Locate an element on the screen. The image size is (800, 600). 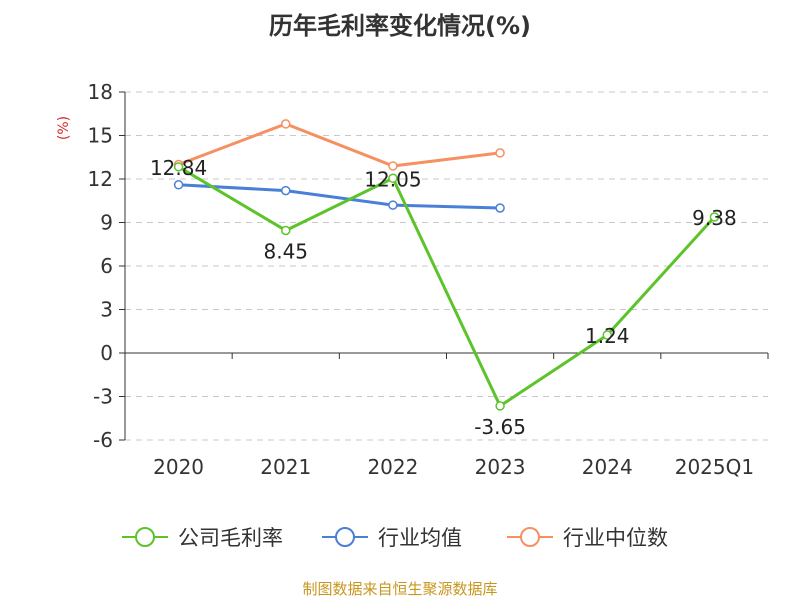
data-label: 12.05 is located at coordinates (392, 179).